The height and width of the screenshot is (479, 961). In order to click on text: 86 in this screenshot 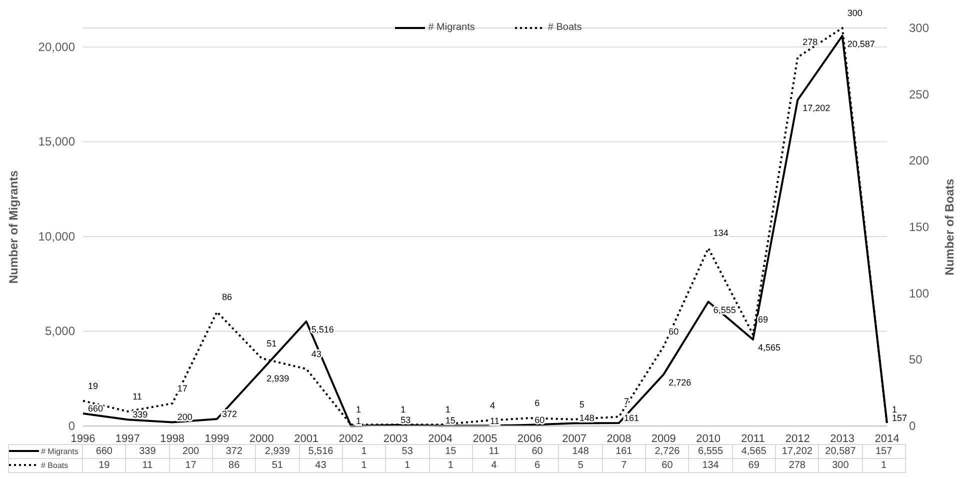, I will do `click(227, 297)`.